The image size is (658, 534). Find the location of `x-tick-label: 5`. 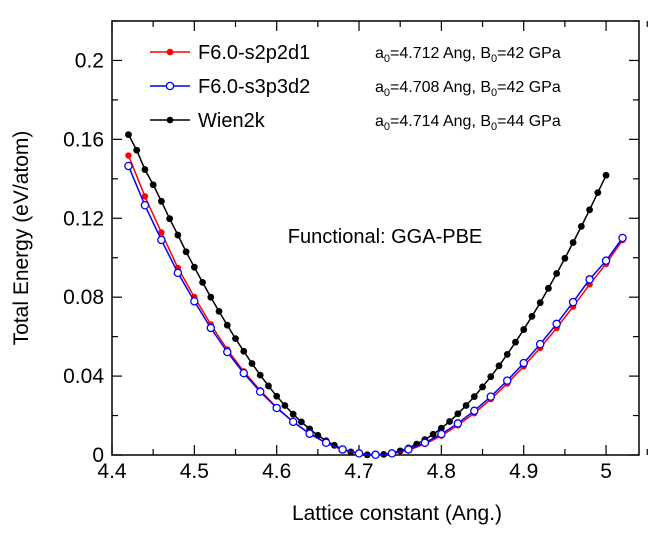

x-tick-label: 5 is located at coordinates (606, 471).